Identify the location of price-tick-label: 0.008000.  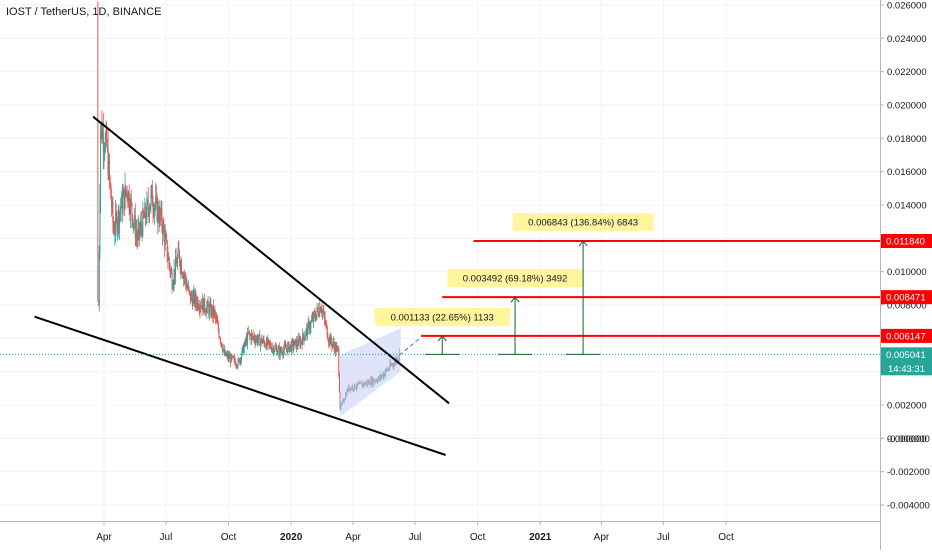
(907, 306).